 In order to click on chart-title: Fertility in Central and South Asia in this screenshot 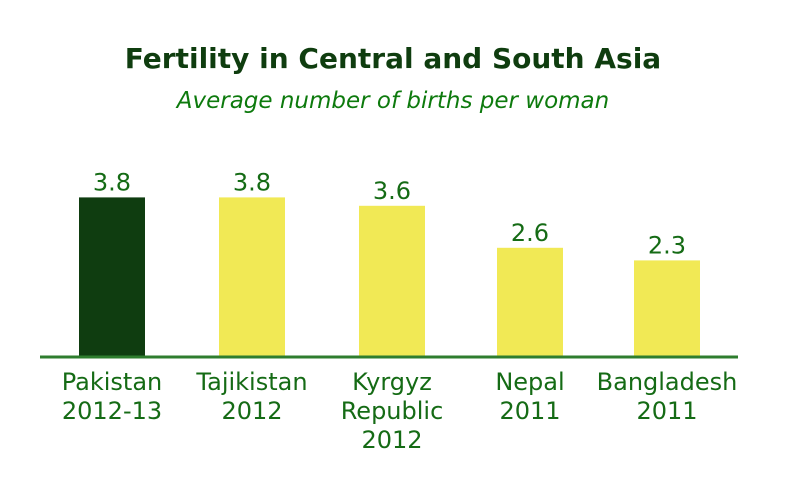, I will do `click(393, 58)`.